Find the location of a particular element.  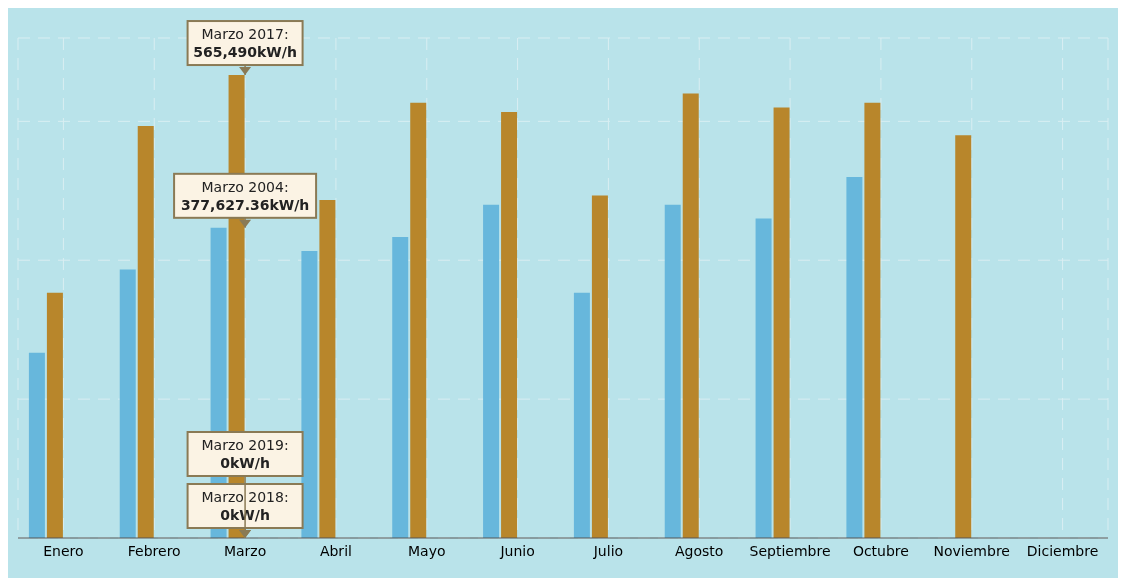

x-tick-label: Enero is located at coordinates (63, 550).